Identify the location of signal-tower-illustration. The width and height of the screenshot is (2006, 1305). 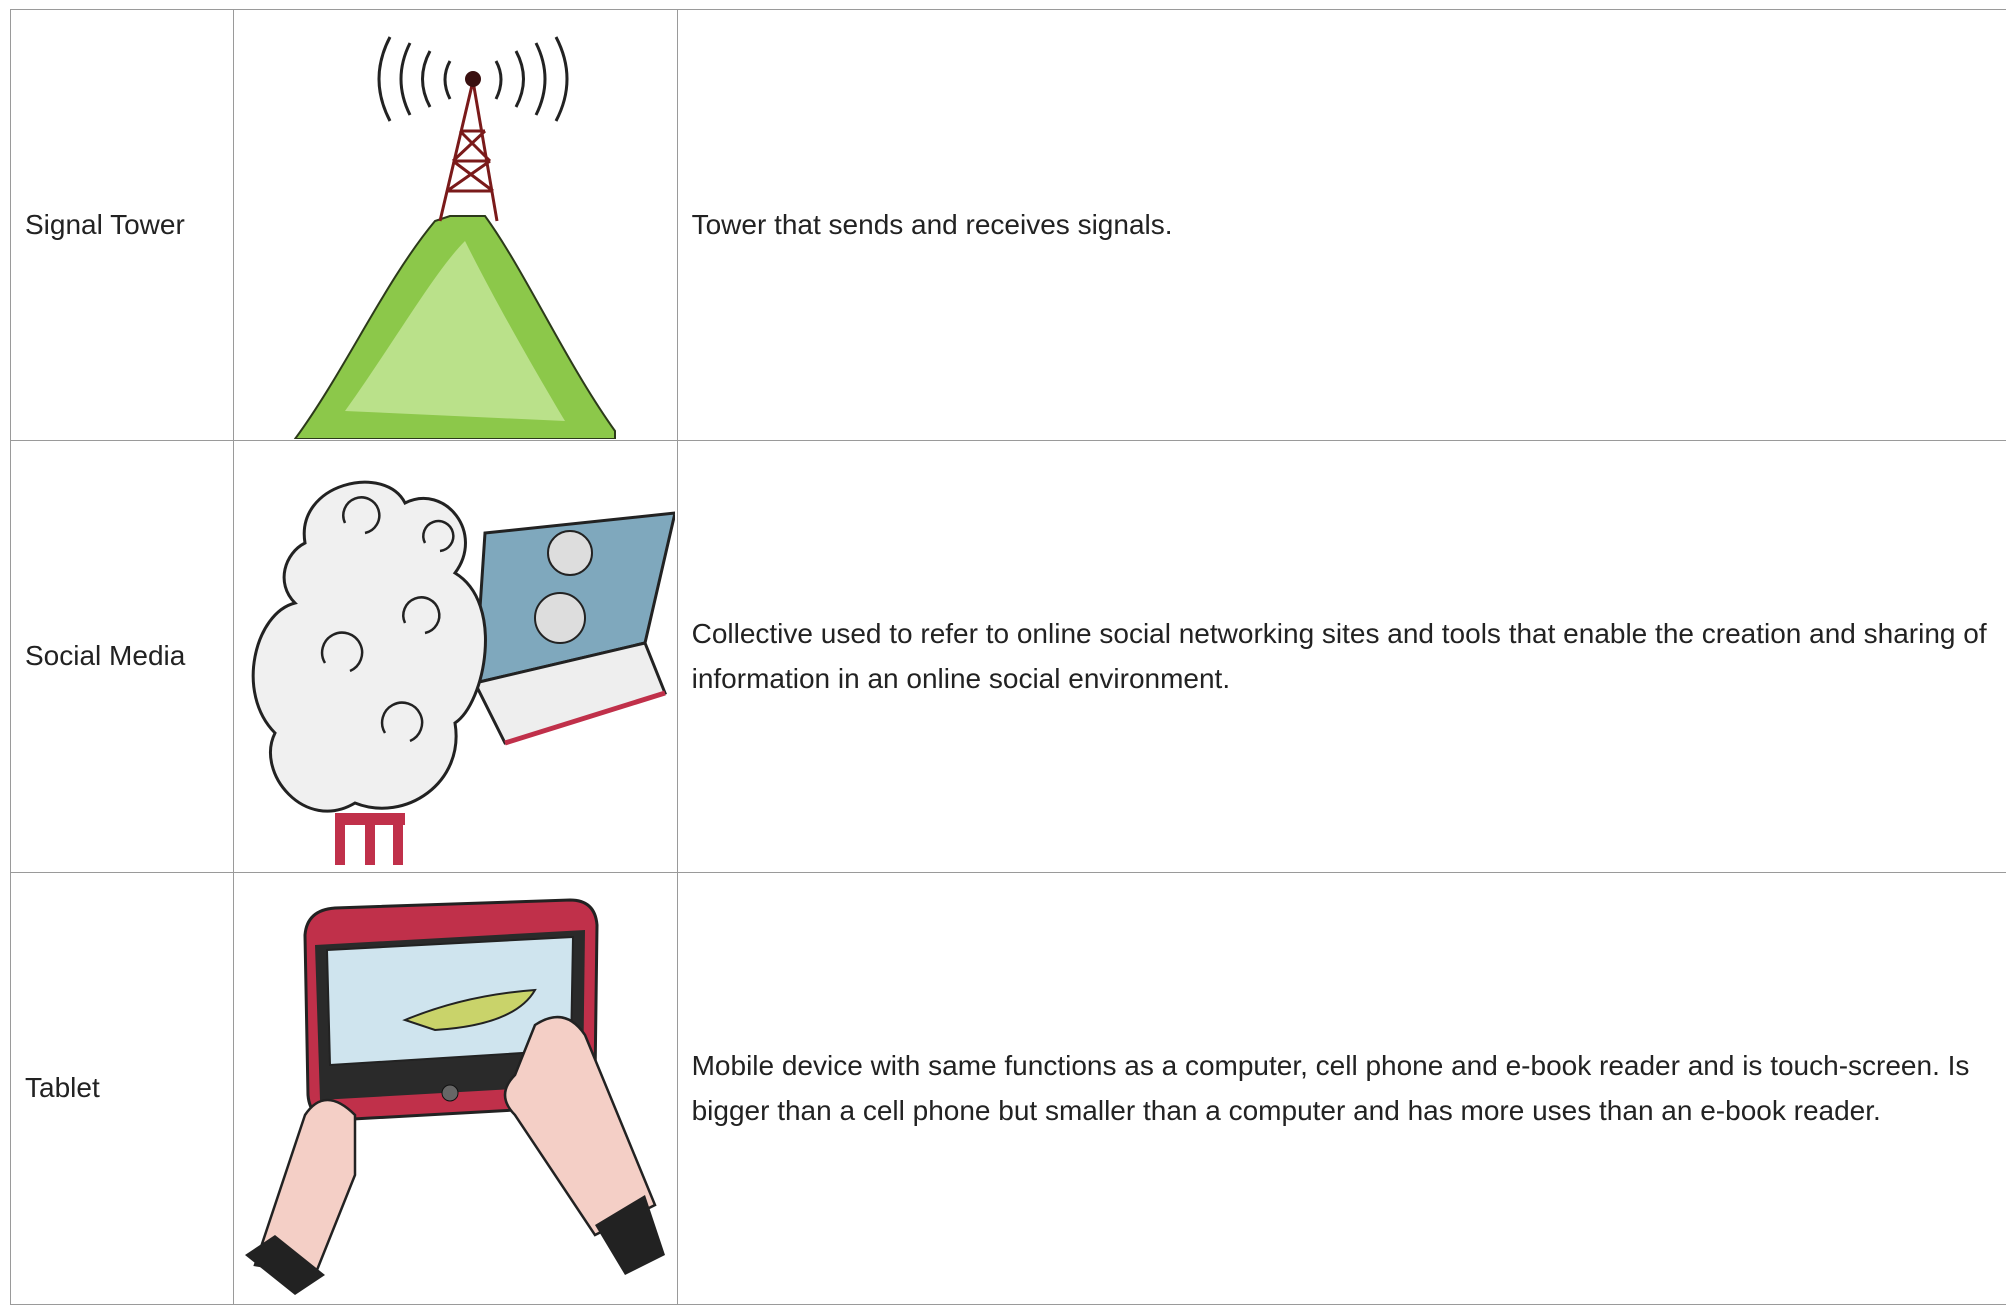
(455, 225).